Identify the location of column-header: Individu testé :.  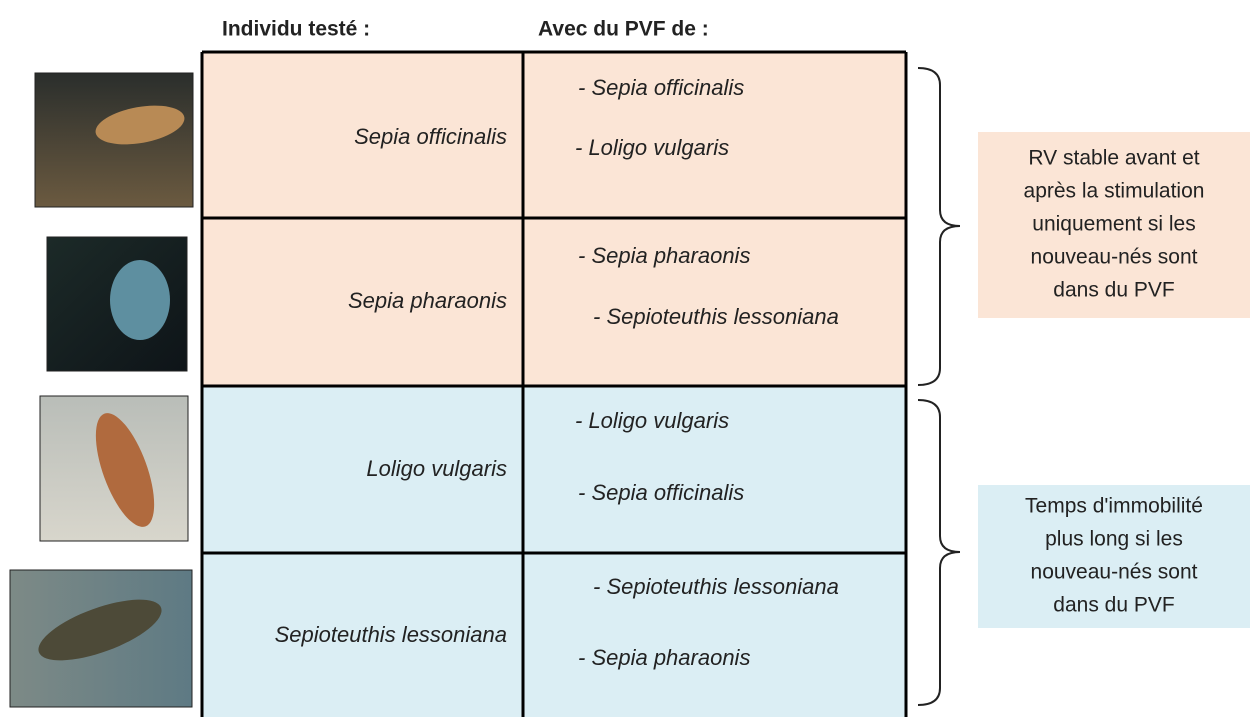
(296, 29).